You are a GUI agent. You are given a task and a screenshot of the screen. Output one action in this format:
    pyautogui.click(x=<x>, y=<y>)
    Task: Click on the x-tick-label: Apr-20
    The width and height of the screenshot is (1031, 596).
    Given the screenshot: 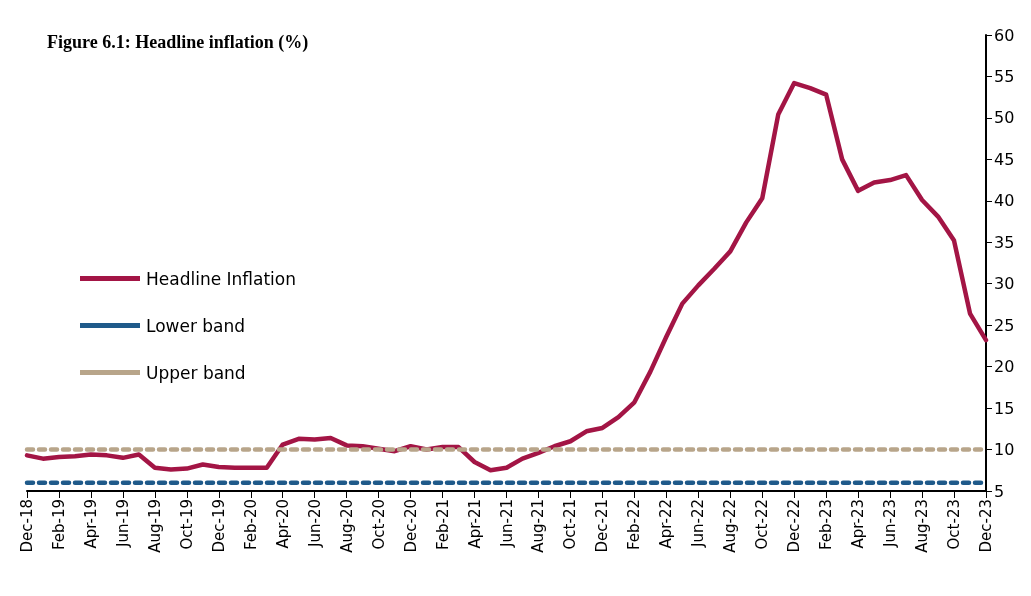 What is the action you would take?
    pyautogui.click(x=282, y=524)
    